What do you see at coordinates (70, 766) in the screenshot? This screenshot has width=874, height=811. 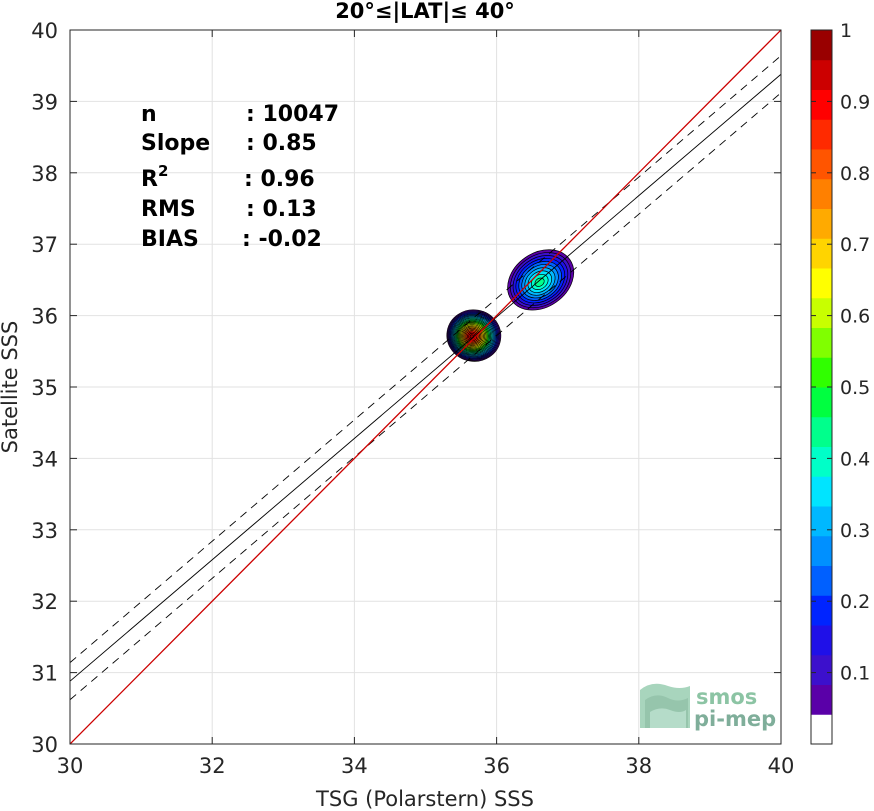 I see `x-tick-label: 30` at bounding box center [70, 766].